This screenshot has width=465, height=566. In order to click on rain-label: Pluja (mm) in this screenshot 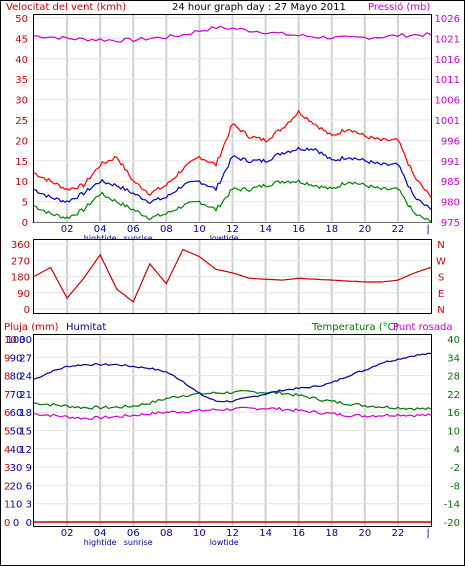, I will do `click(31, 327)`.